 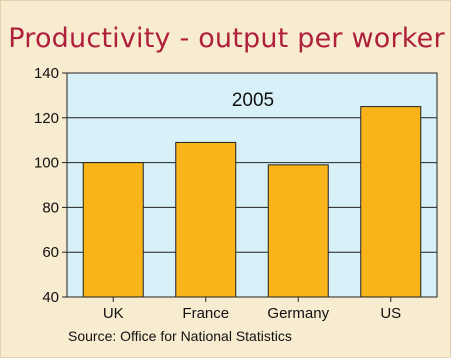 I want to click on x-tick-labels: UK France Germany US, so click(x=252, y=313).